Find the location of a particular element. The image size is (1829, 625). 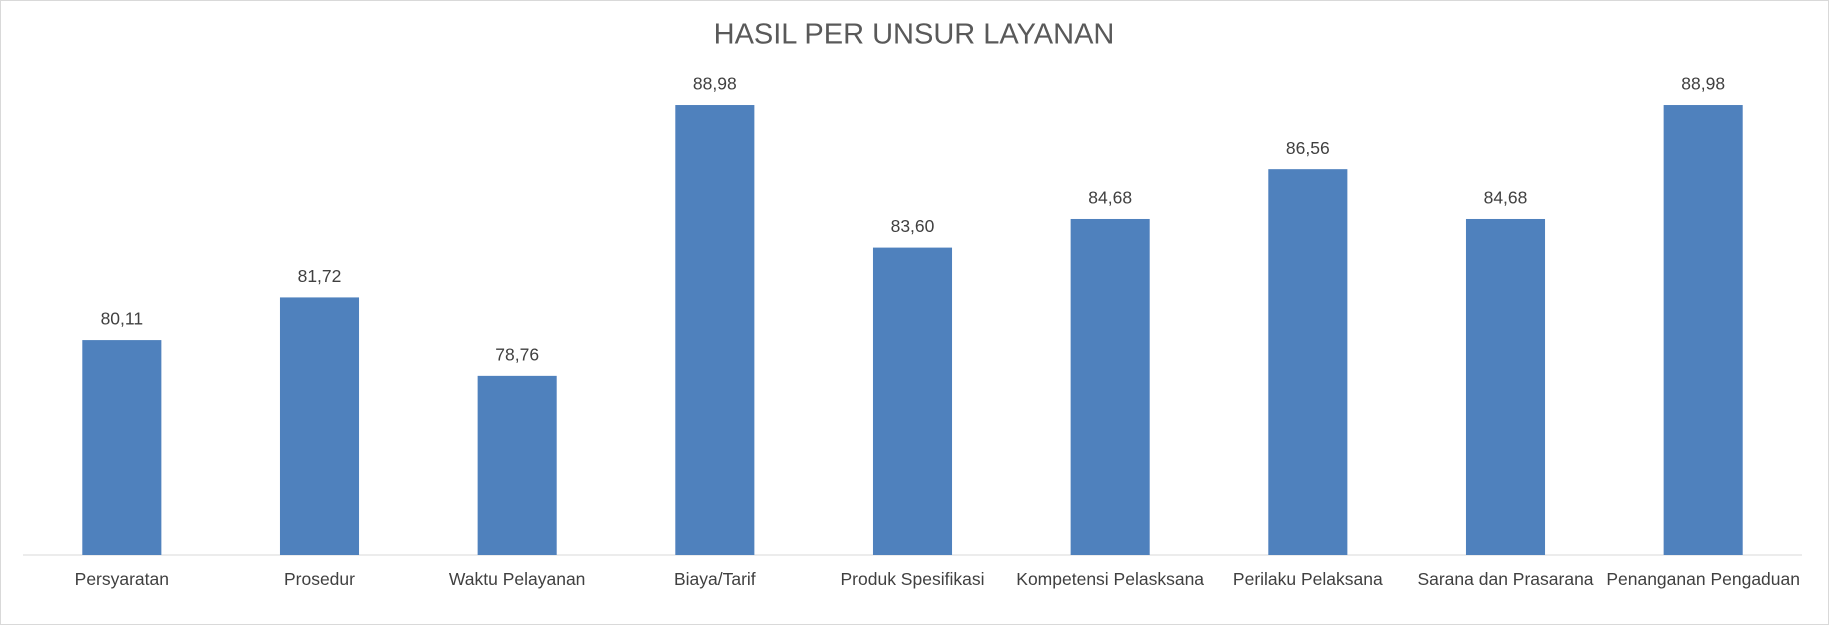

data-label: 81,72 is located at coordinates (320, 276).